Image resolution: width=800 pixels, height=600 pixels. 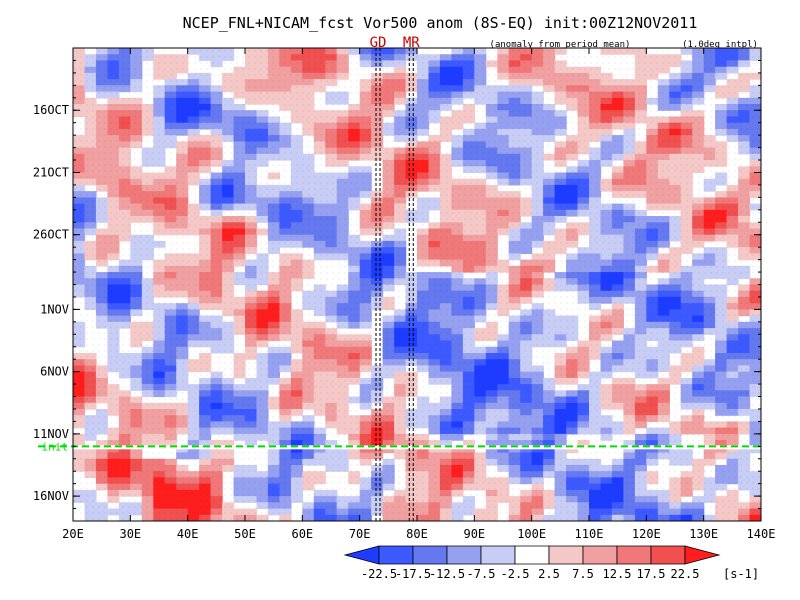 What do you see at coordinates (741, 574) in the screenshot?
I see `colorbar-unit: [s-1]` at bounding box center [741, 574].